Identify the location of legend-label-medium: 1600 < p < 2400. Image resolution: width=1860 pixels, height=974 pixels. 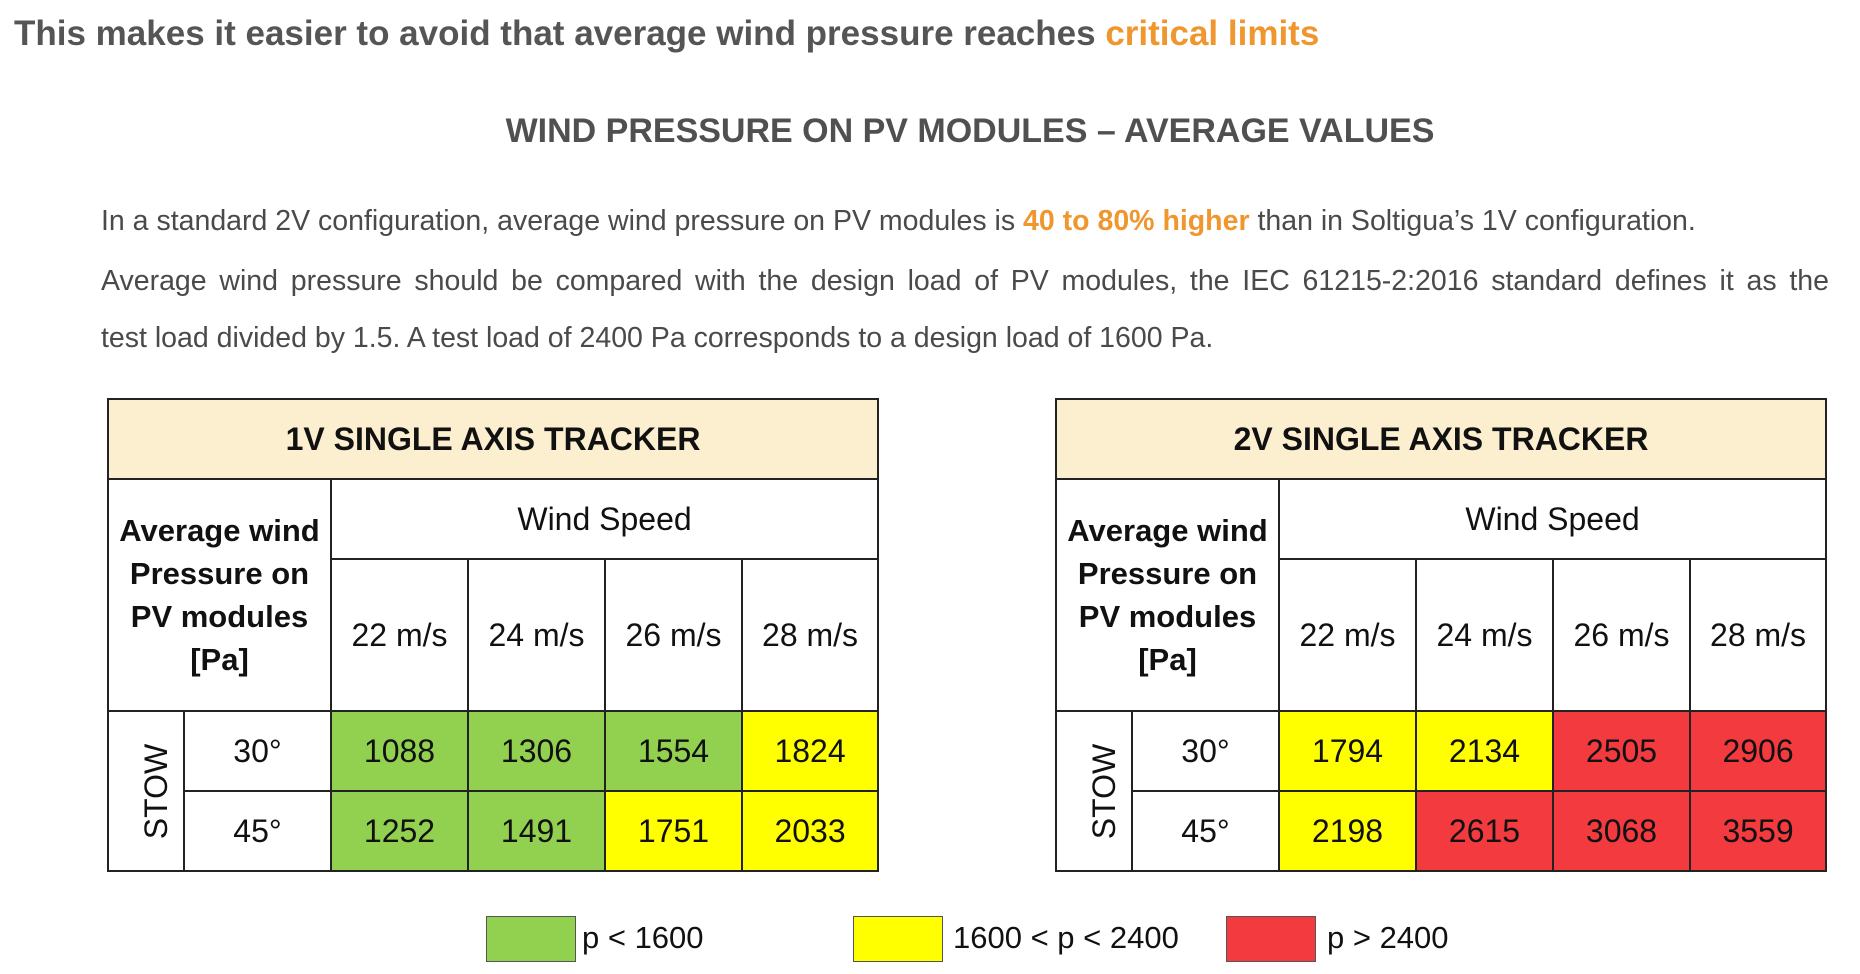
(1066, 937).